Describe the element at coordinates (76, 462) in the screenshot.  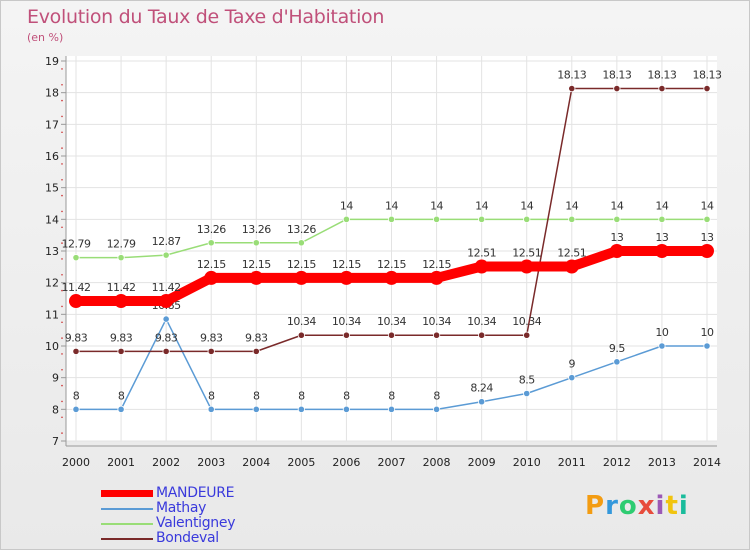
I see `x-tick-label: 2000` at that location.